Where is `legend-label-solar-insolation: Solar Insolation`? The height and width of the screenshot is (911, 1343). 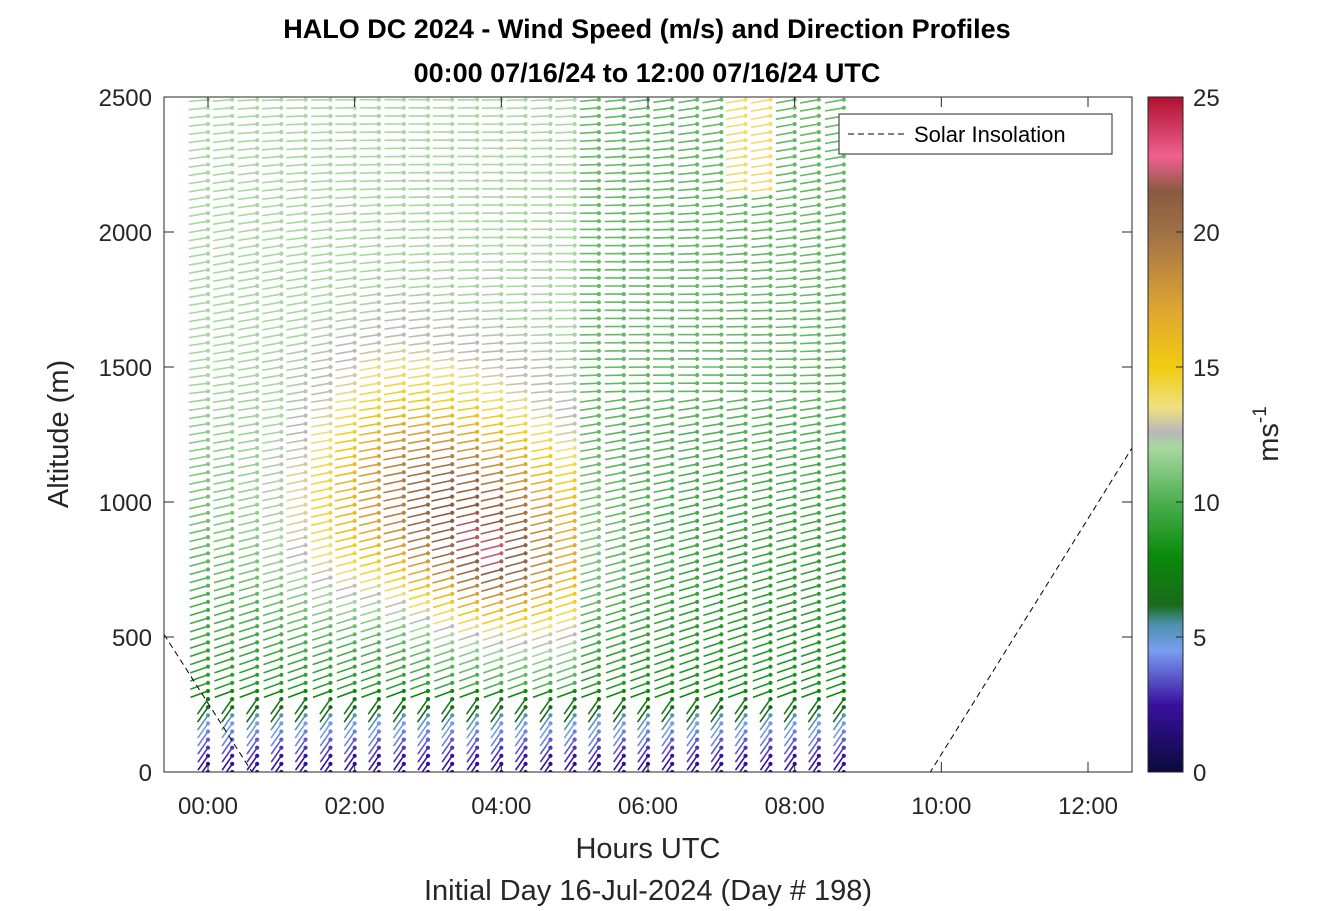
legend-label-solar-insolation: Solar Insolation is located at coordinates (990, 134).